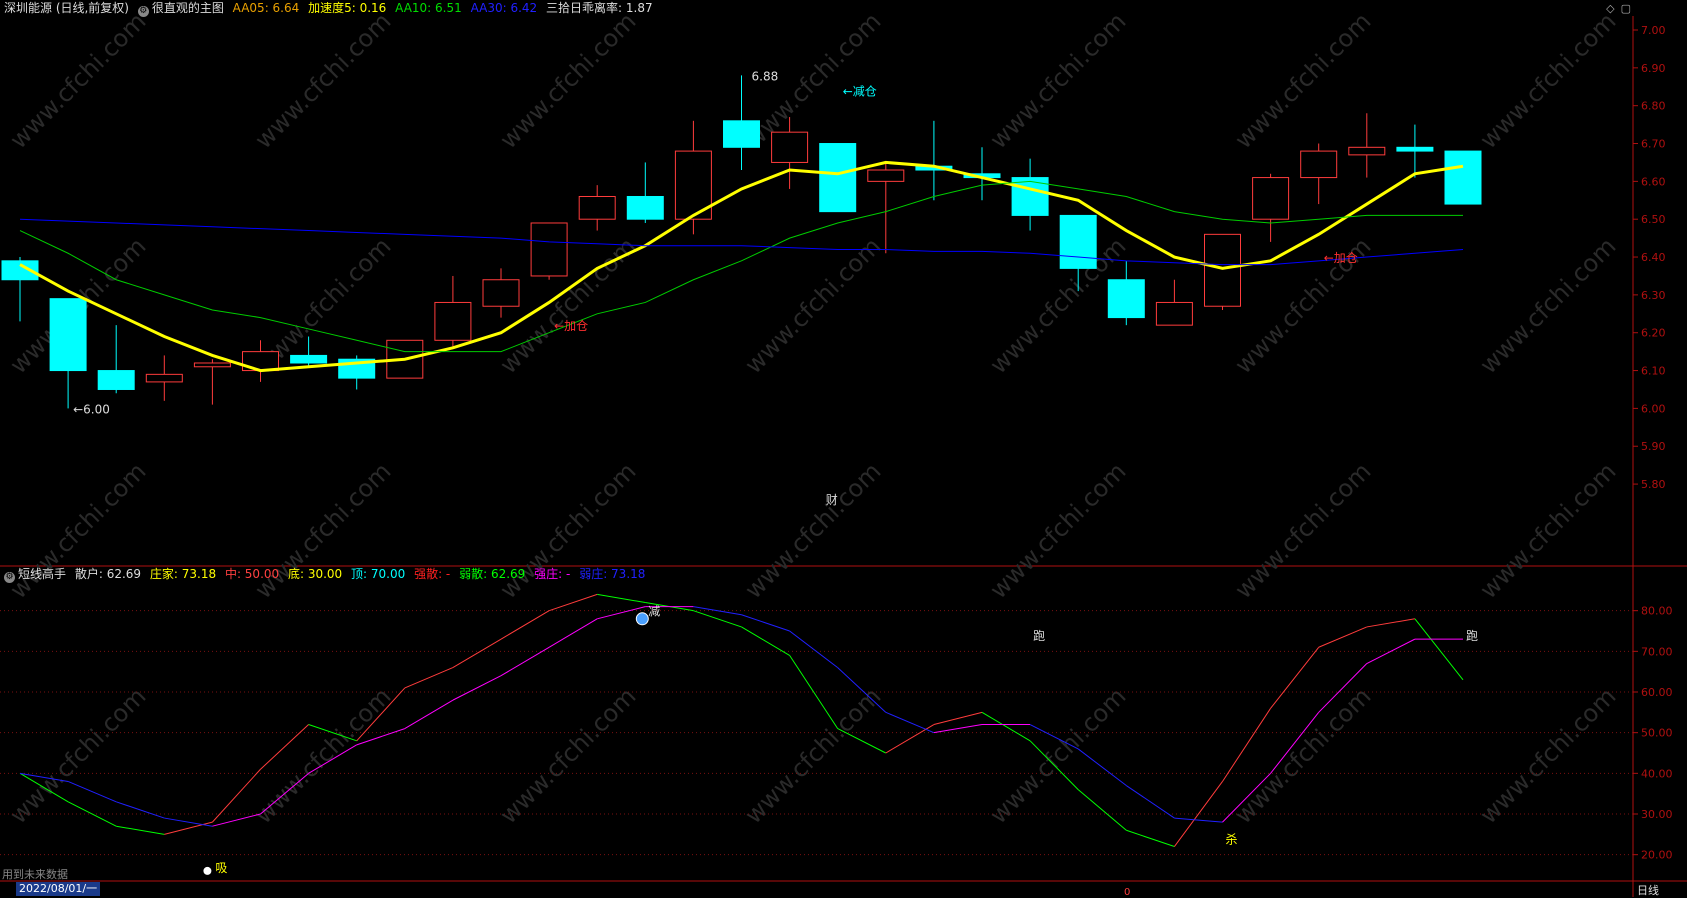  What do you see at coordinates (35, 874) in the screenshot?
I see `future-data-notice: 用到未来数据` at bounding box center [35, 874].